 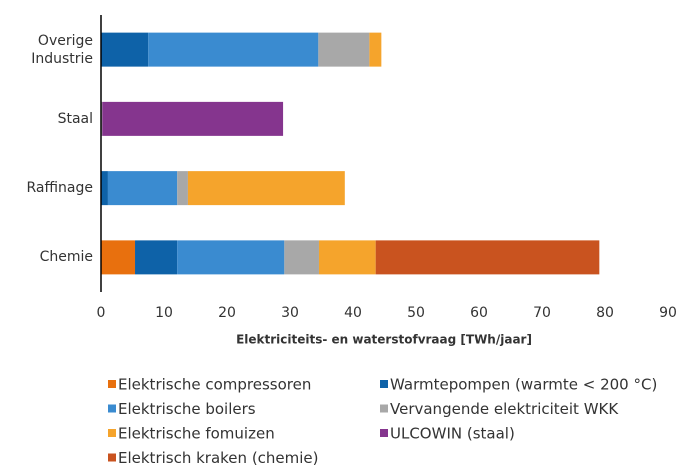 I want to click on category-label: Staal, so click(x=75, y=118).